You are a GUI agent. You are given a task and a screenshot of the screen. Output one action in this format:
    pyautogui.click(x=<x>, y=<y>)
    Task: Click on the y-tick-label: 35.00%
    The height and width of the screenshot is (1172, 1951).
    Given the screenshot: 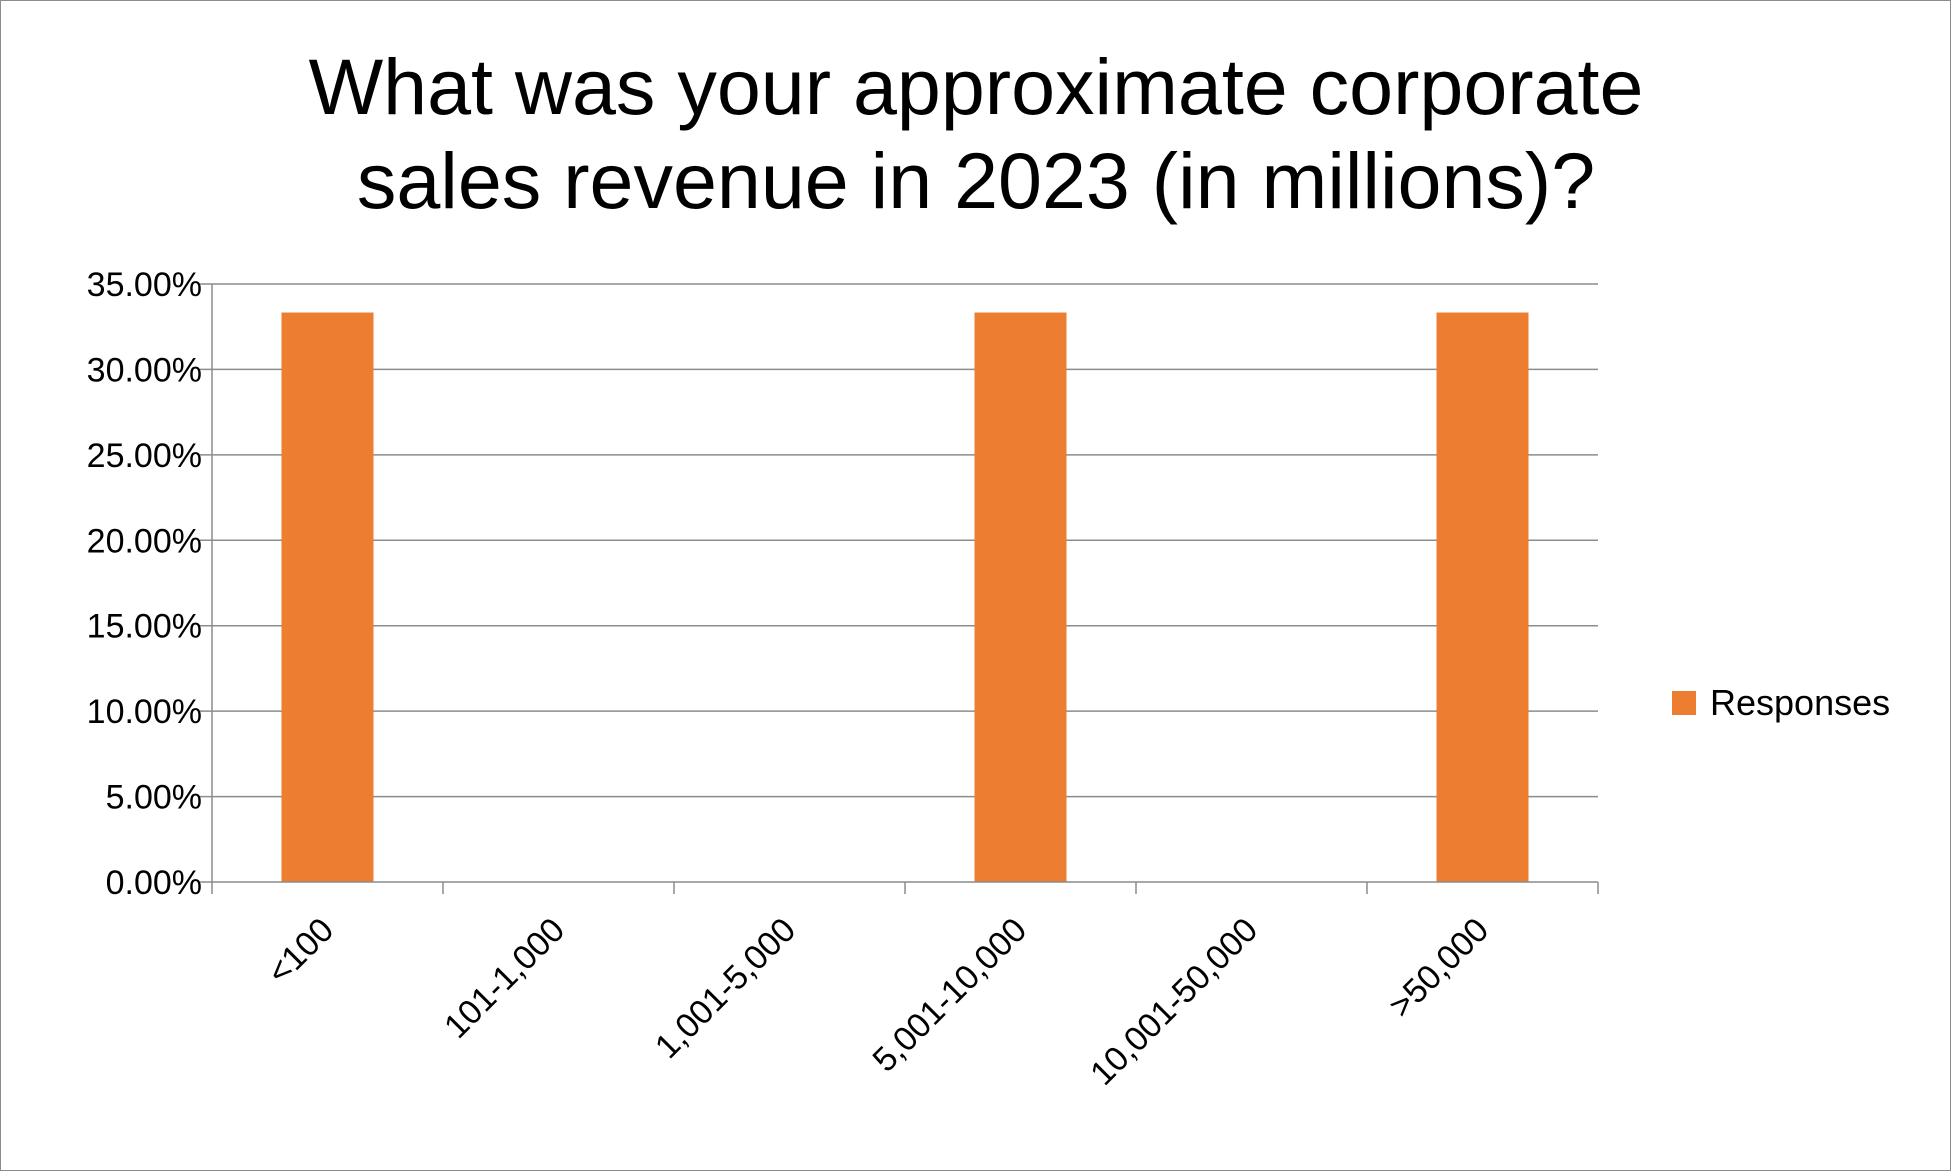 What is the action you would take?
    pyautogui.click(x=144, y=285)
    